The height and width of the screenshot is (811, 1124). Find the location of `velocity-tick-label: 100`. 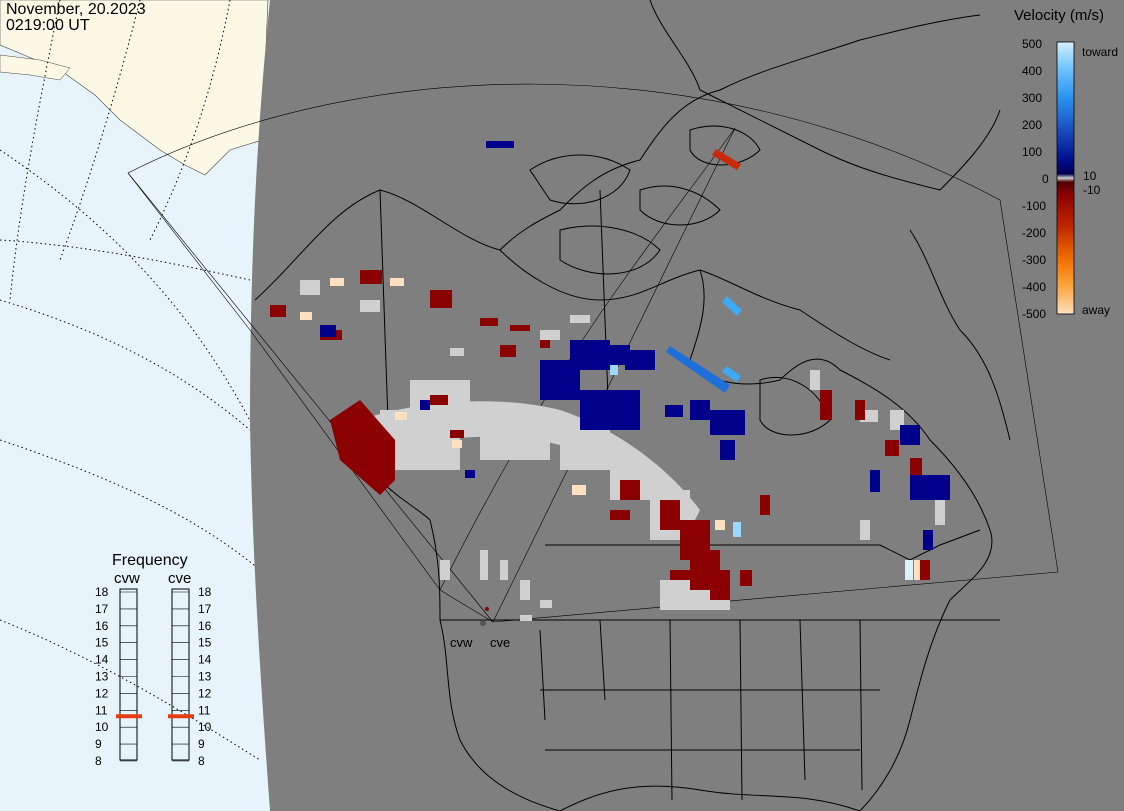

velocity-tick-label: 100 is located at coordinates (1032, 152).